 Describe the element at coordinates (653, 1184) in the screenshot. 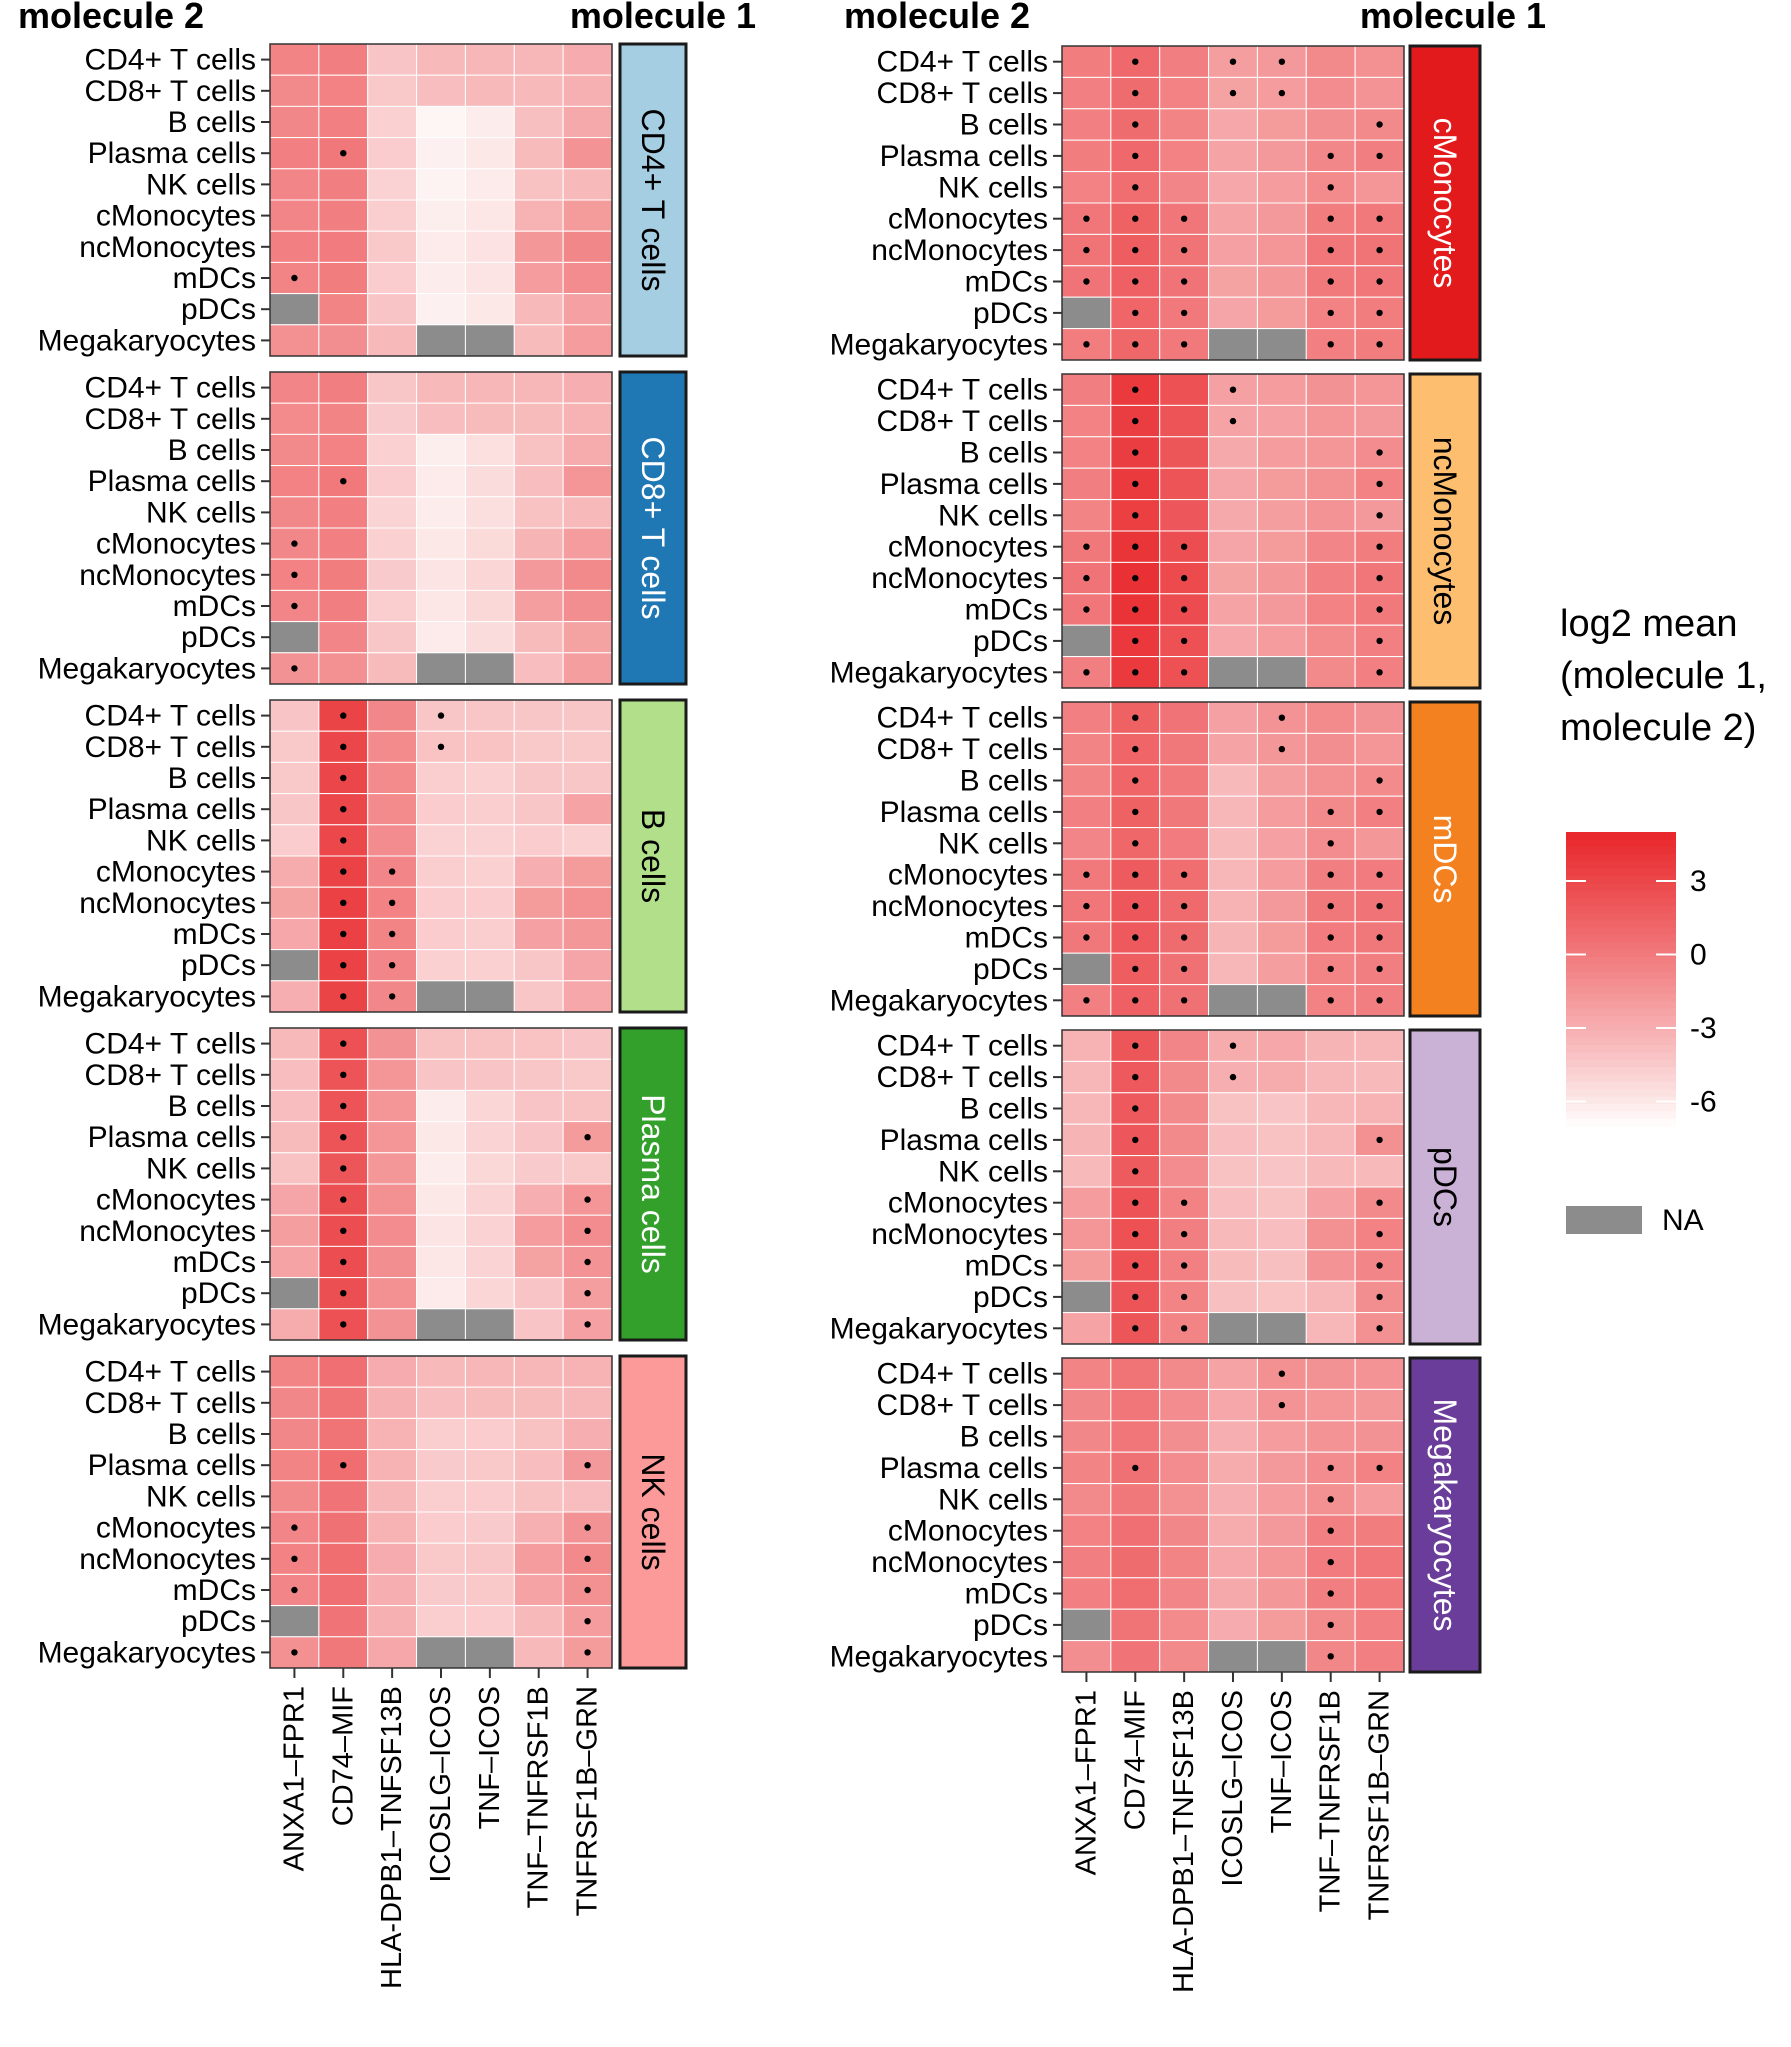

I see `strip-label-plasma-cells: Plasma cells` at that location.